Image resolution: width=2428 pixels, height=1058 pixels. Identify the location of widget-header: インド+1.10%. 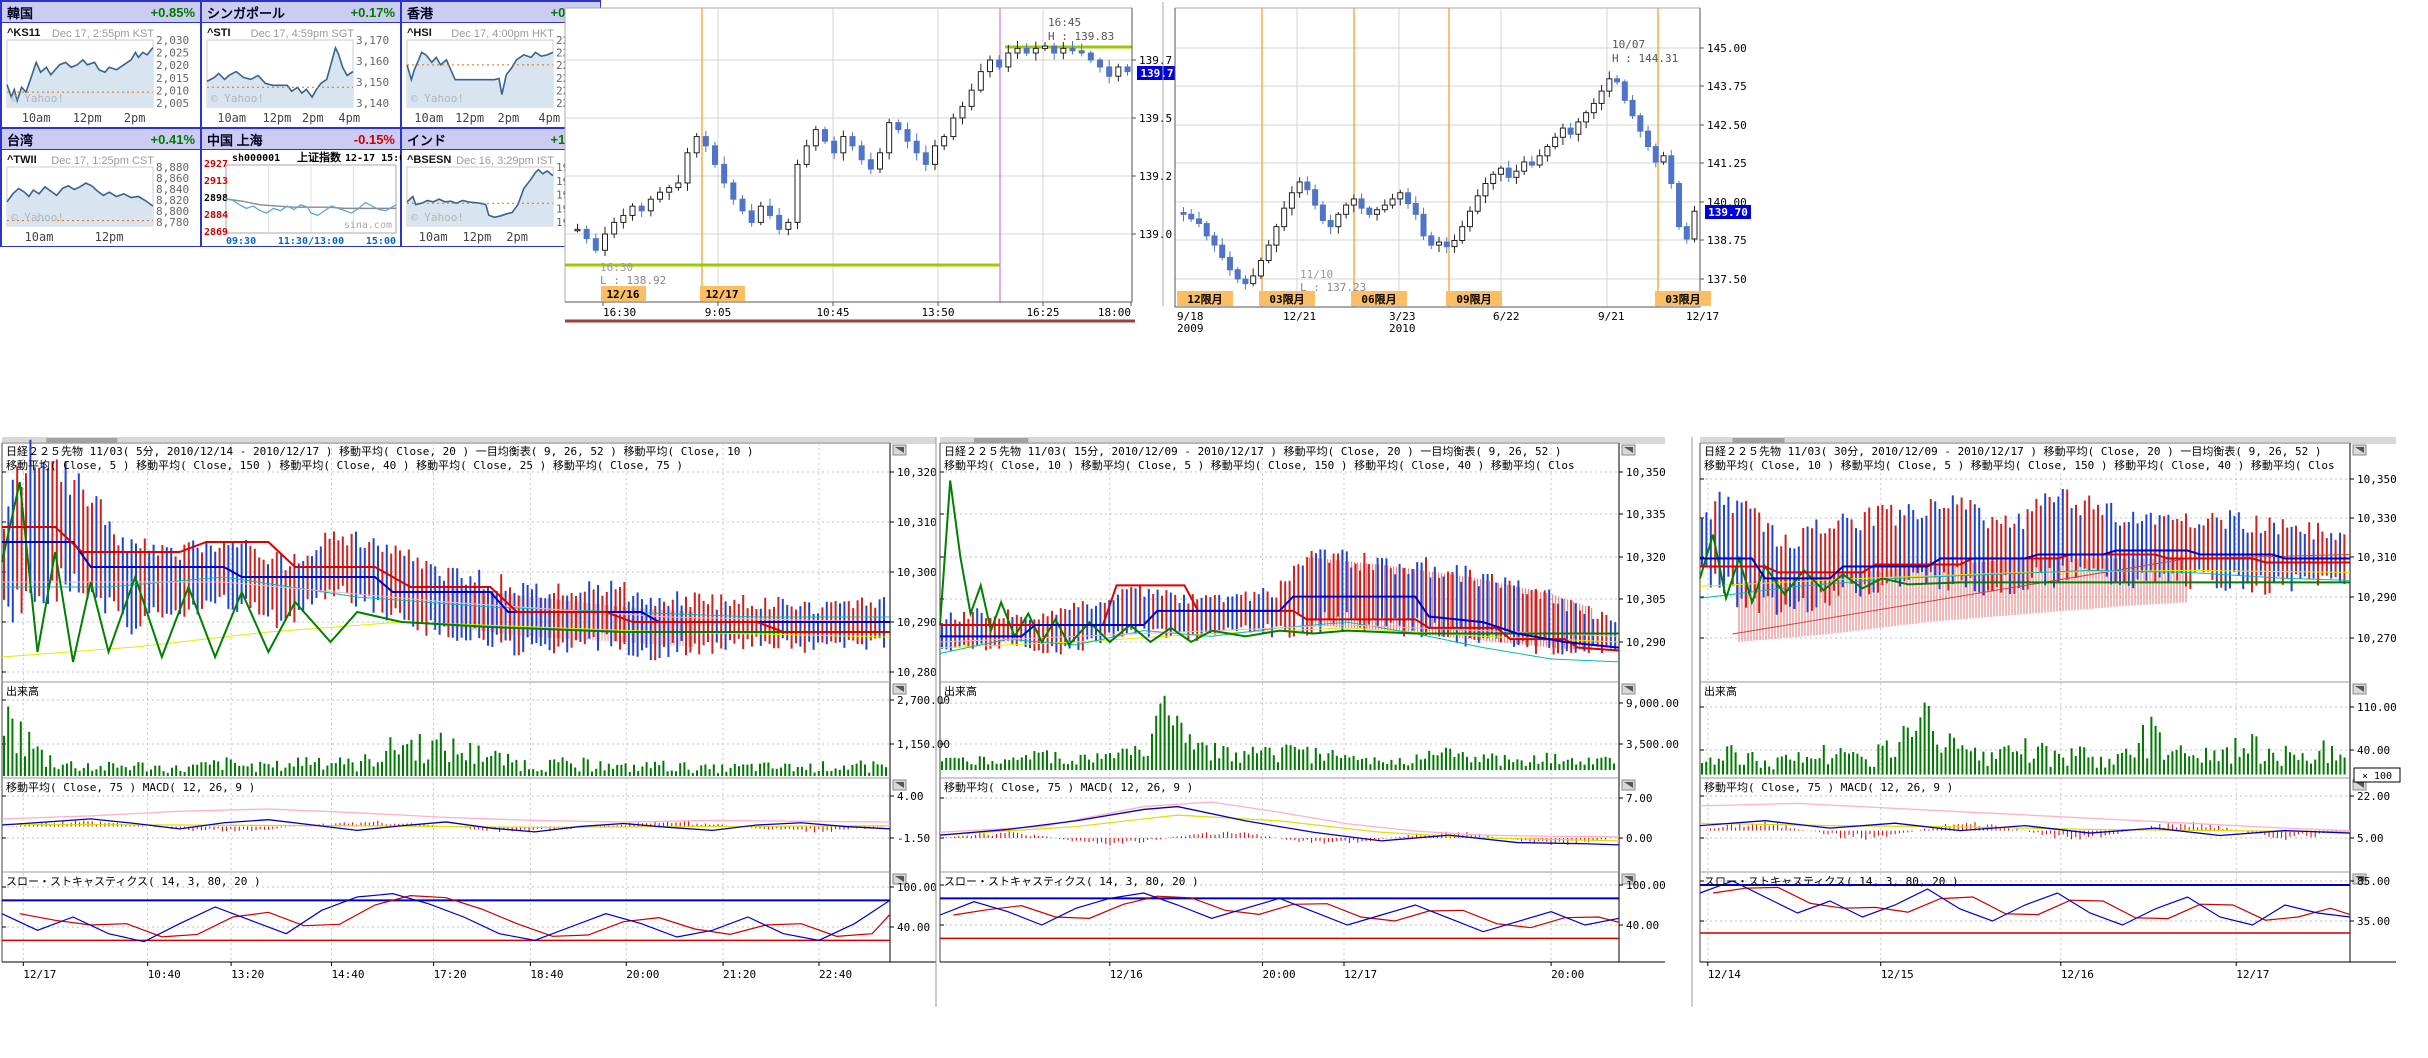
(501, 139).